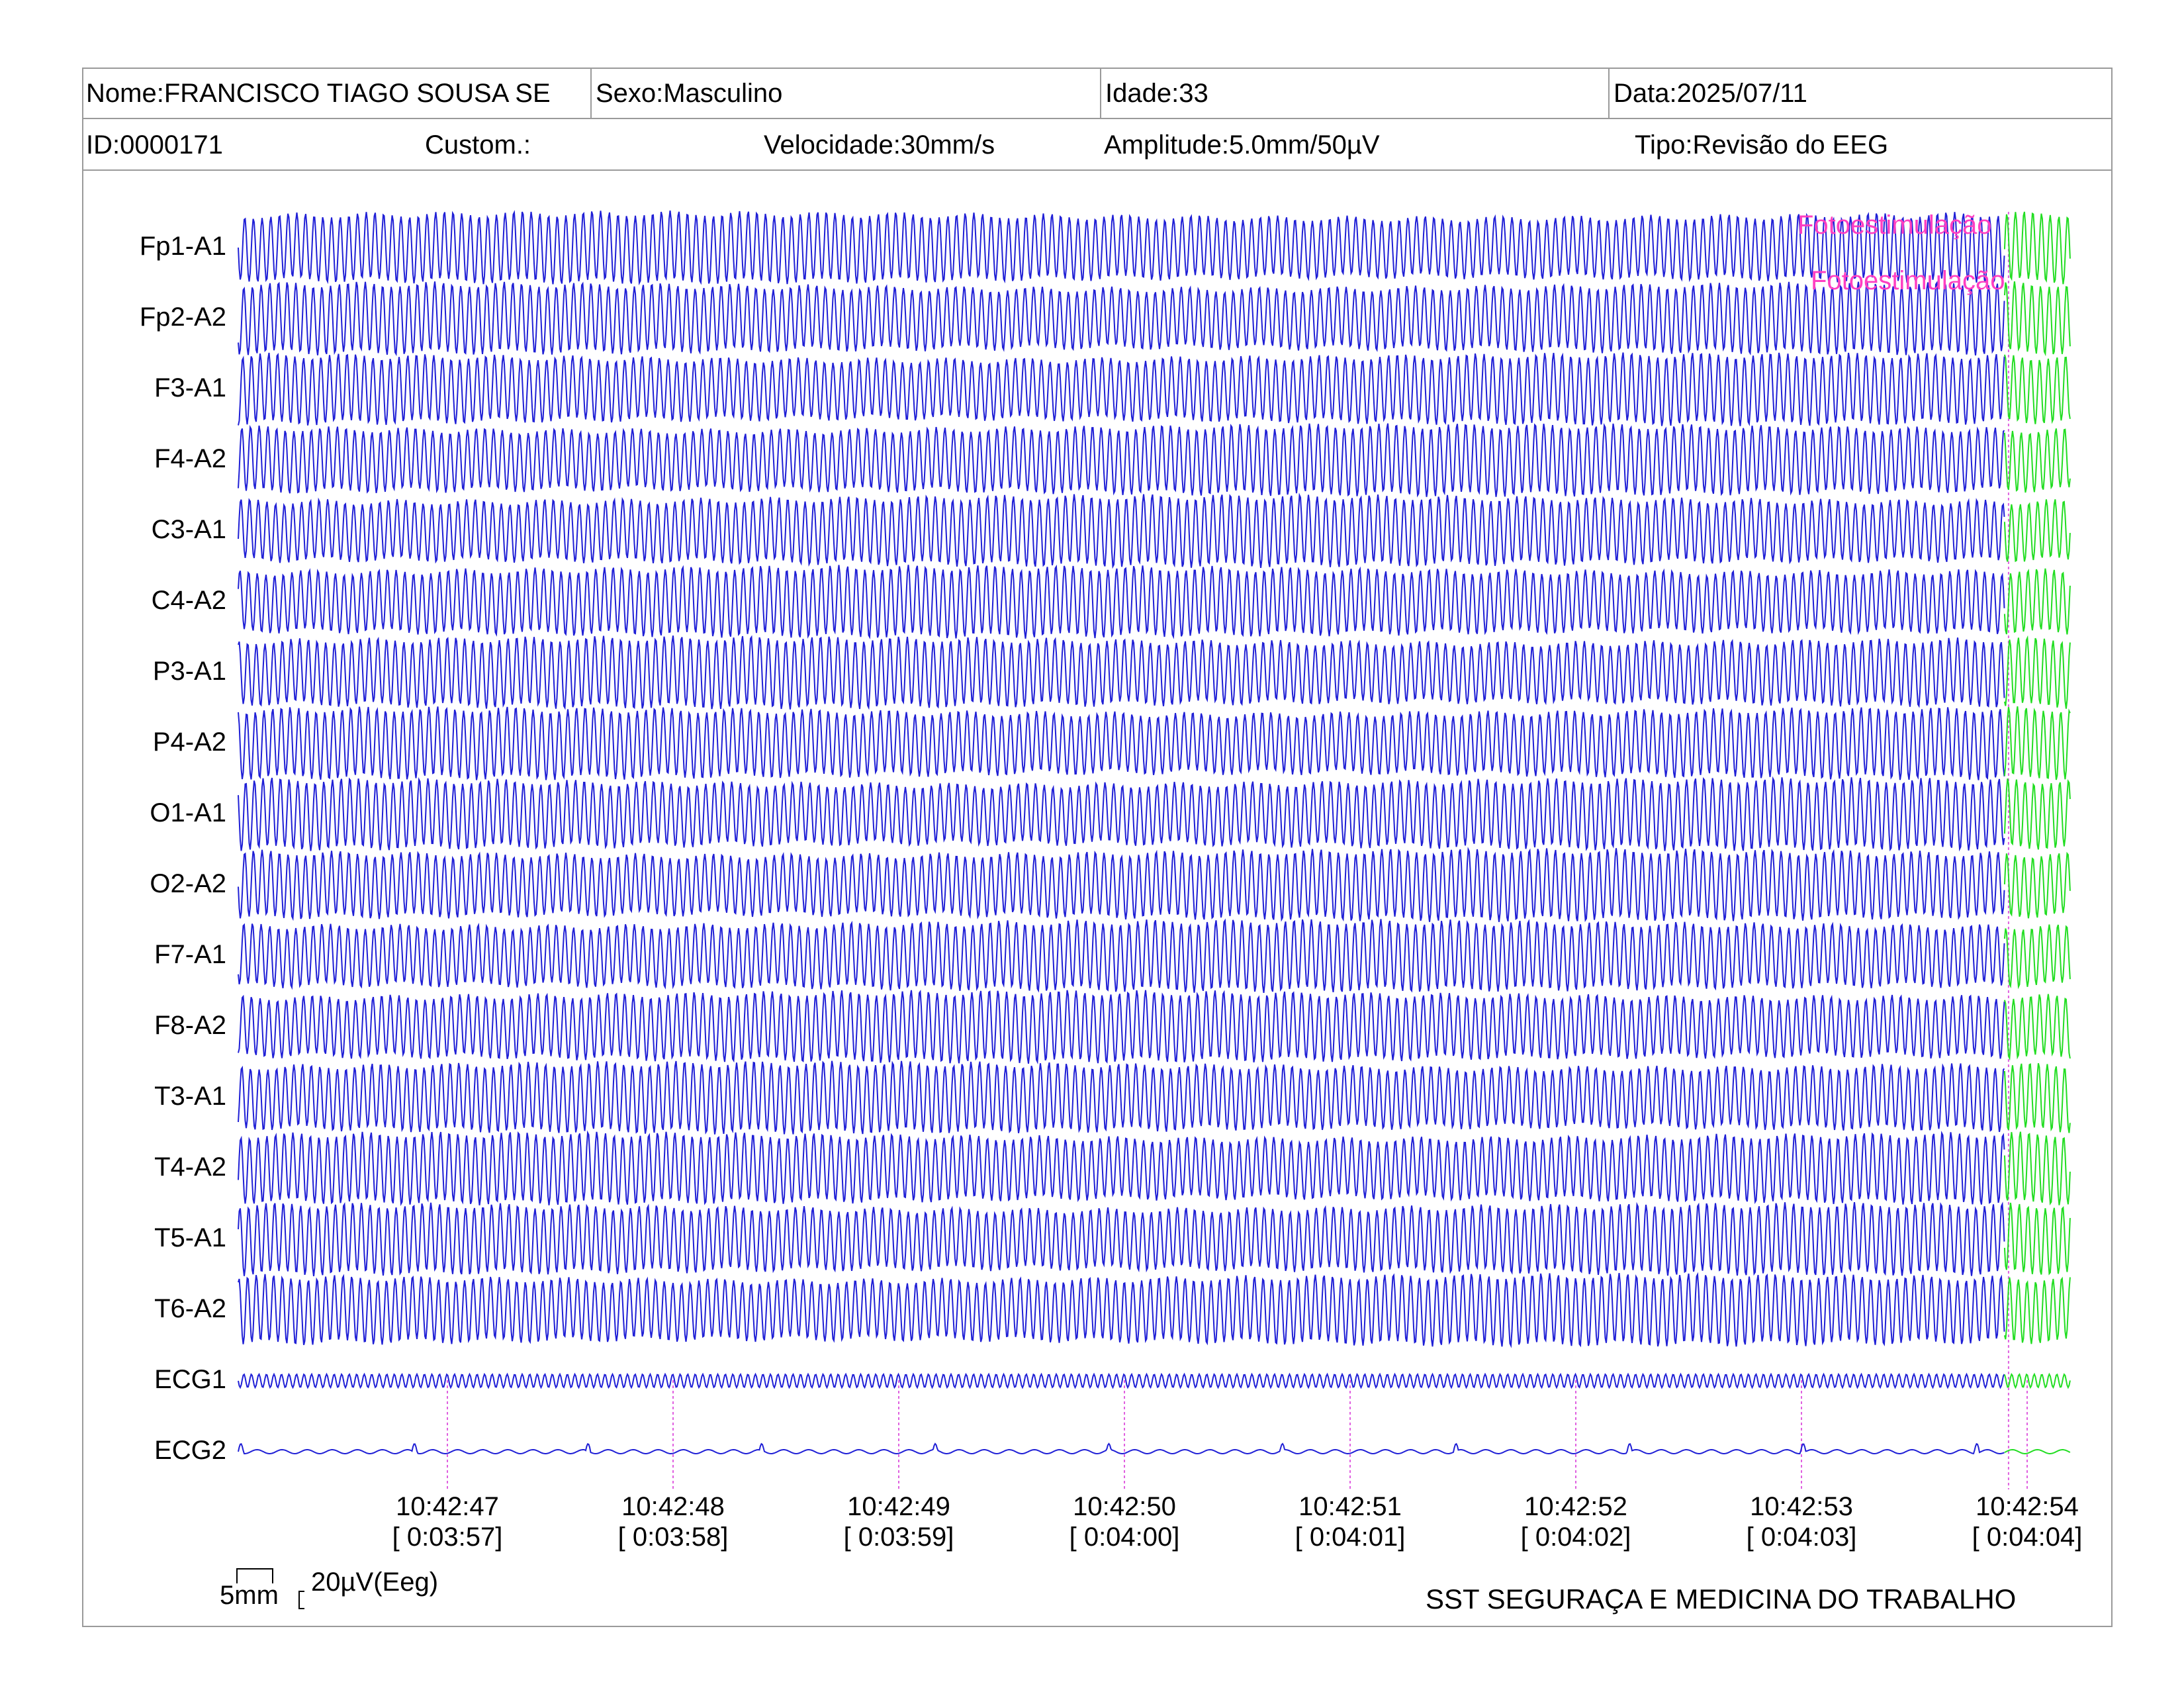 The width and height of the screenshot is (2184, 1688). Describe the element at coordinates (1121, 389) in the screenshot. I see `trace-f3-a1` at that location.